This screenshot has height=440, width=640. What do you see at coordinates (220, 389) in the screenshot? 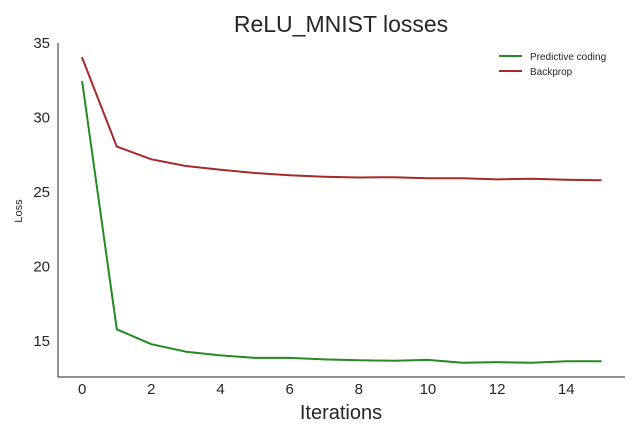
I see `x-tick-label: 4` at bounding box center [220, 389].